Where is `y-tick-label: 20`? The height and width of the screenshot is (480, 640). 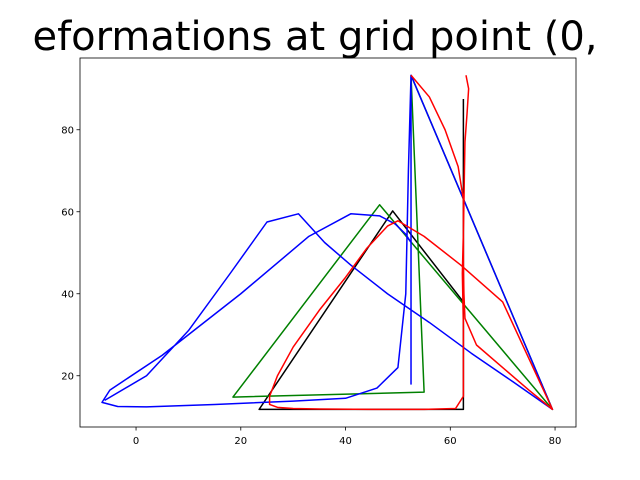
y-tick-label: 20 is located at coordinates (67, 376).